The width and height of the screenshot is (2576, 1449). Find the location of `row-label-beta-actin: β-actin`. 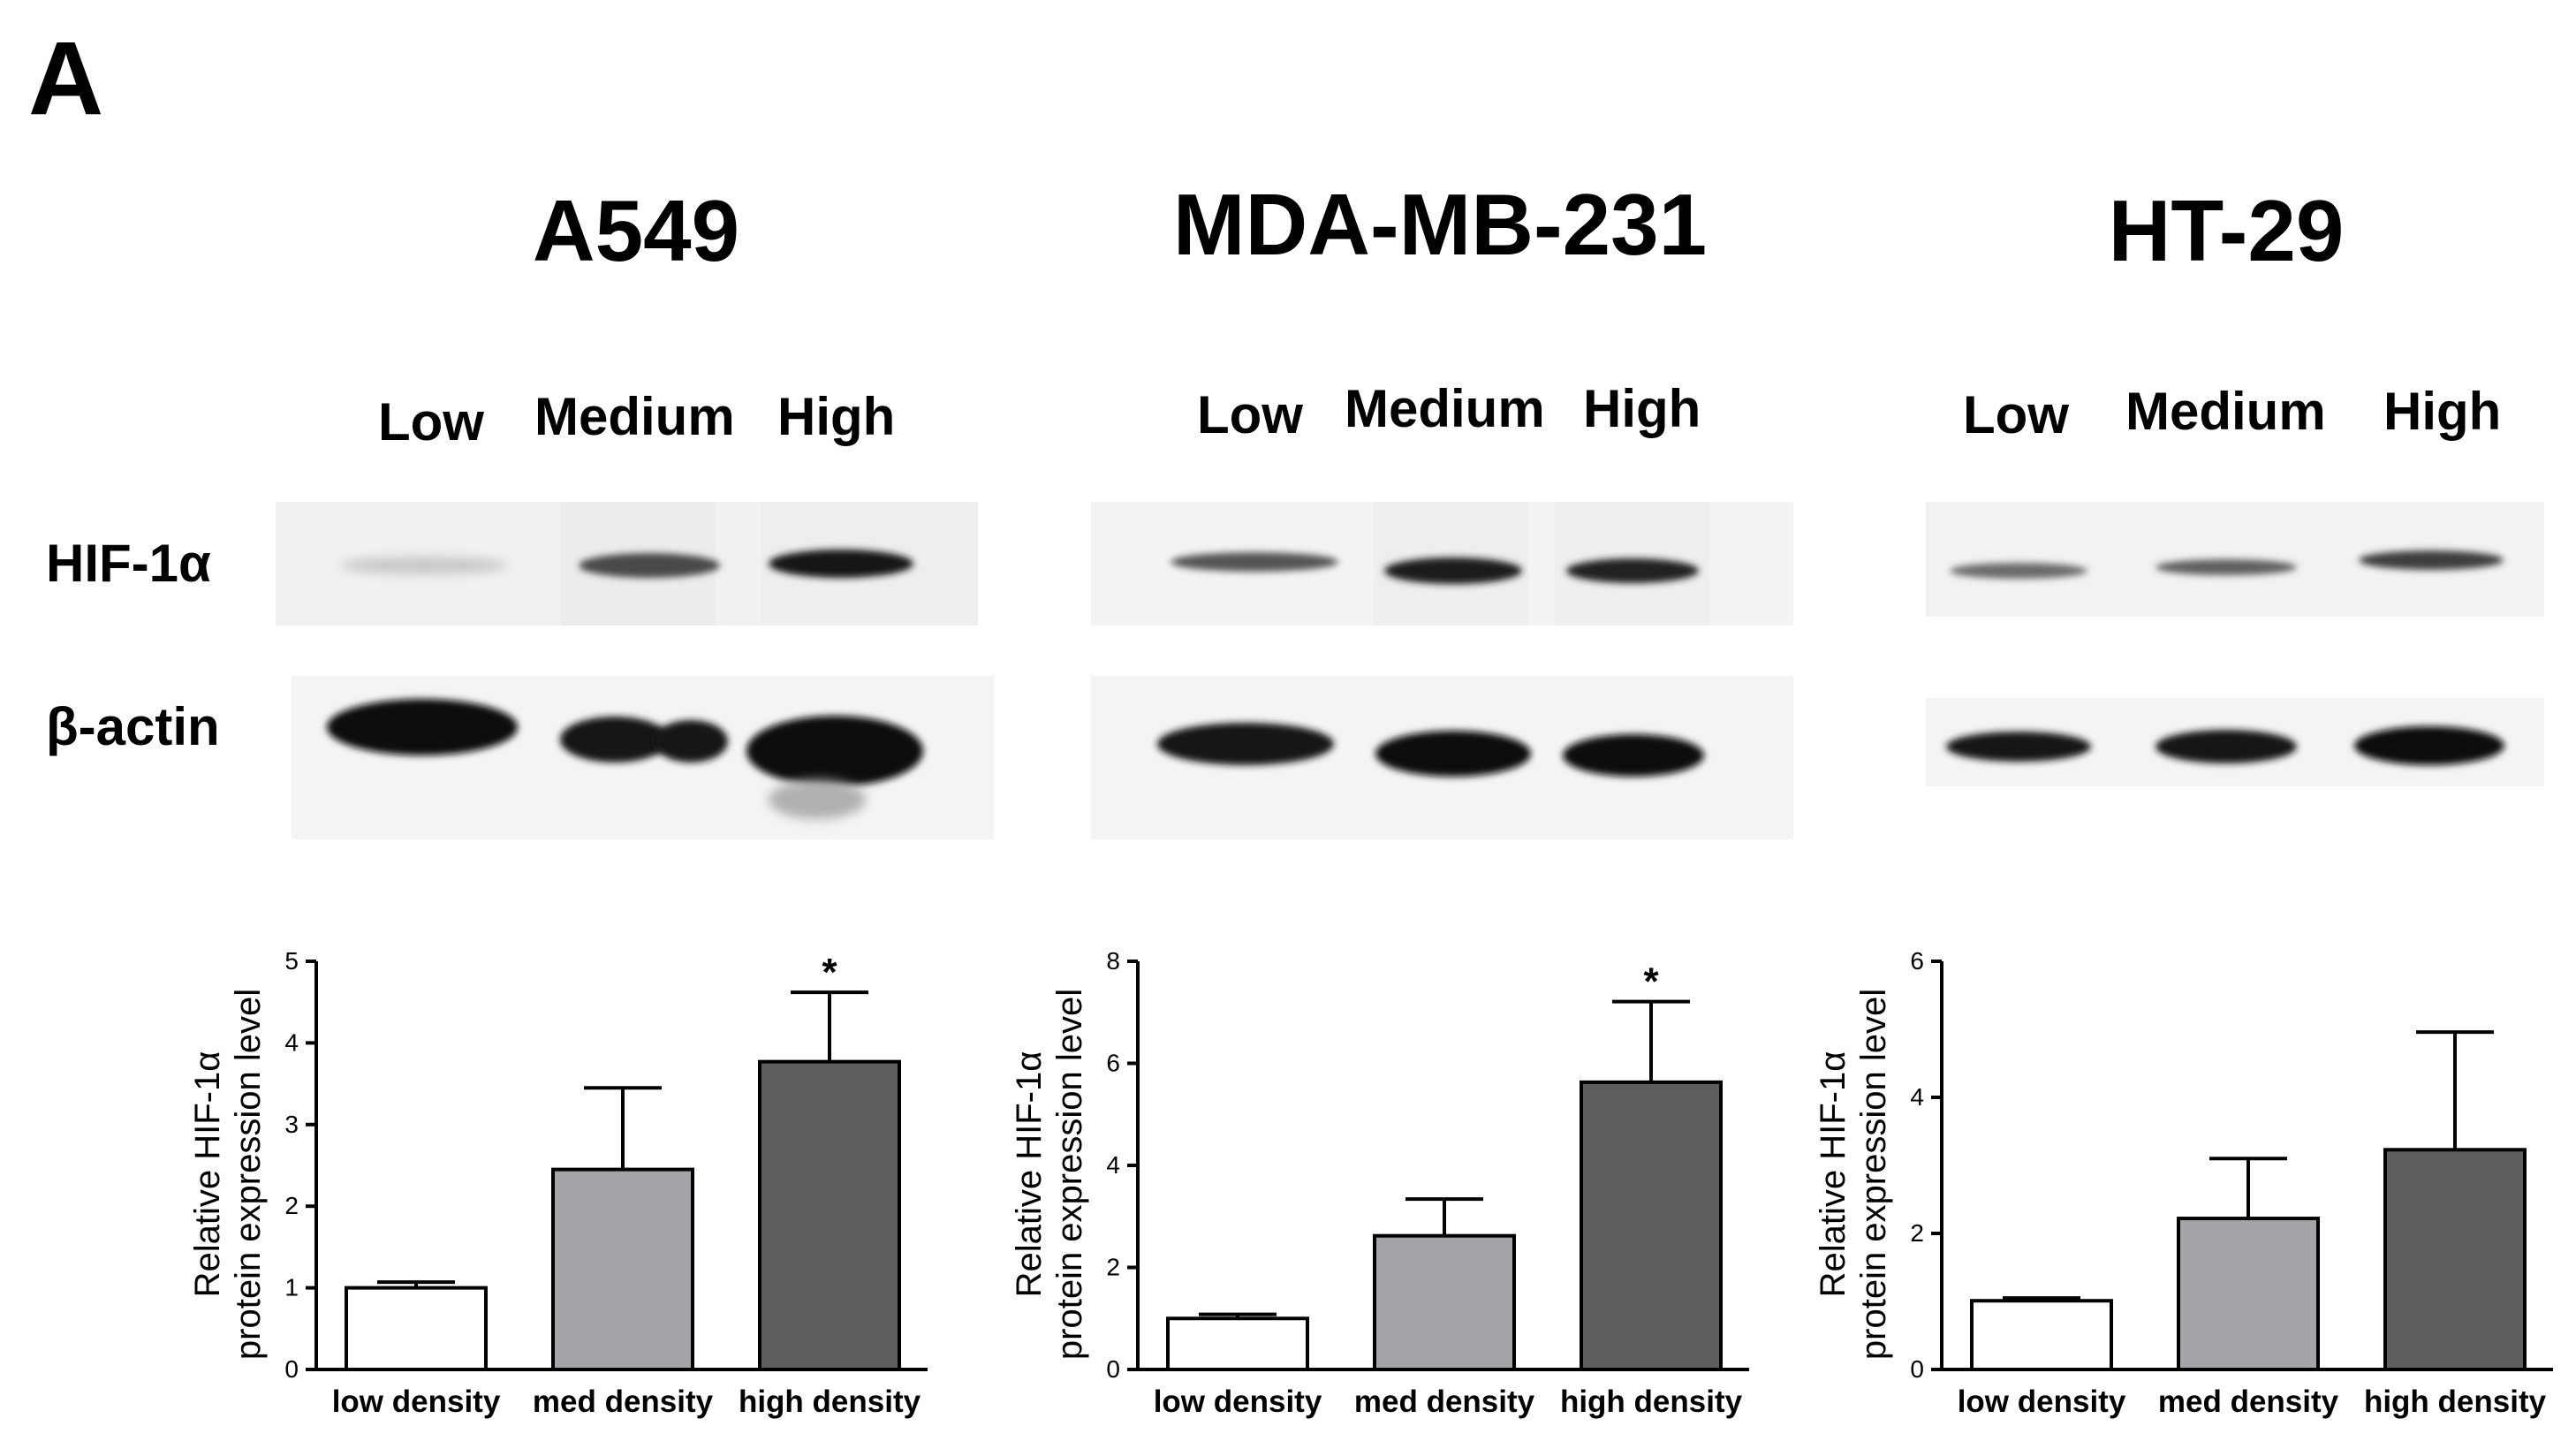

row-label-beta-actin: β-actin is located at coordinates (133, 726).